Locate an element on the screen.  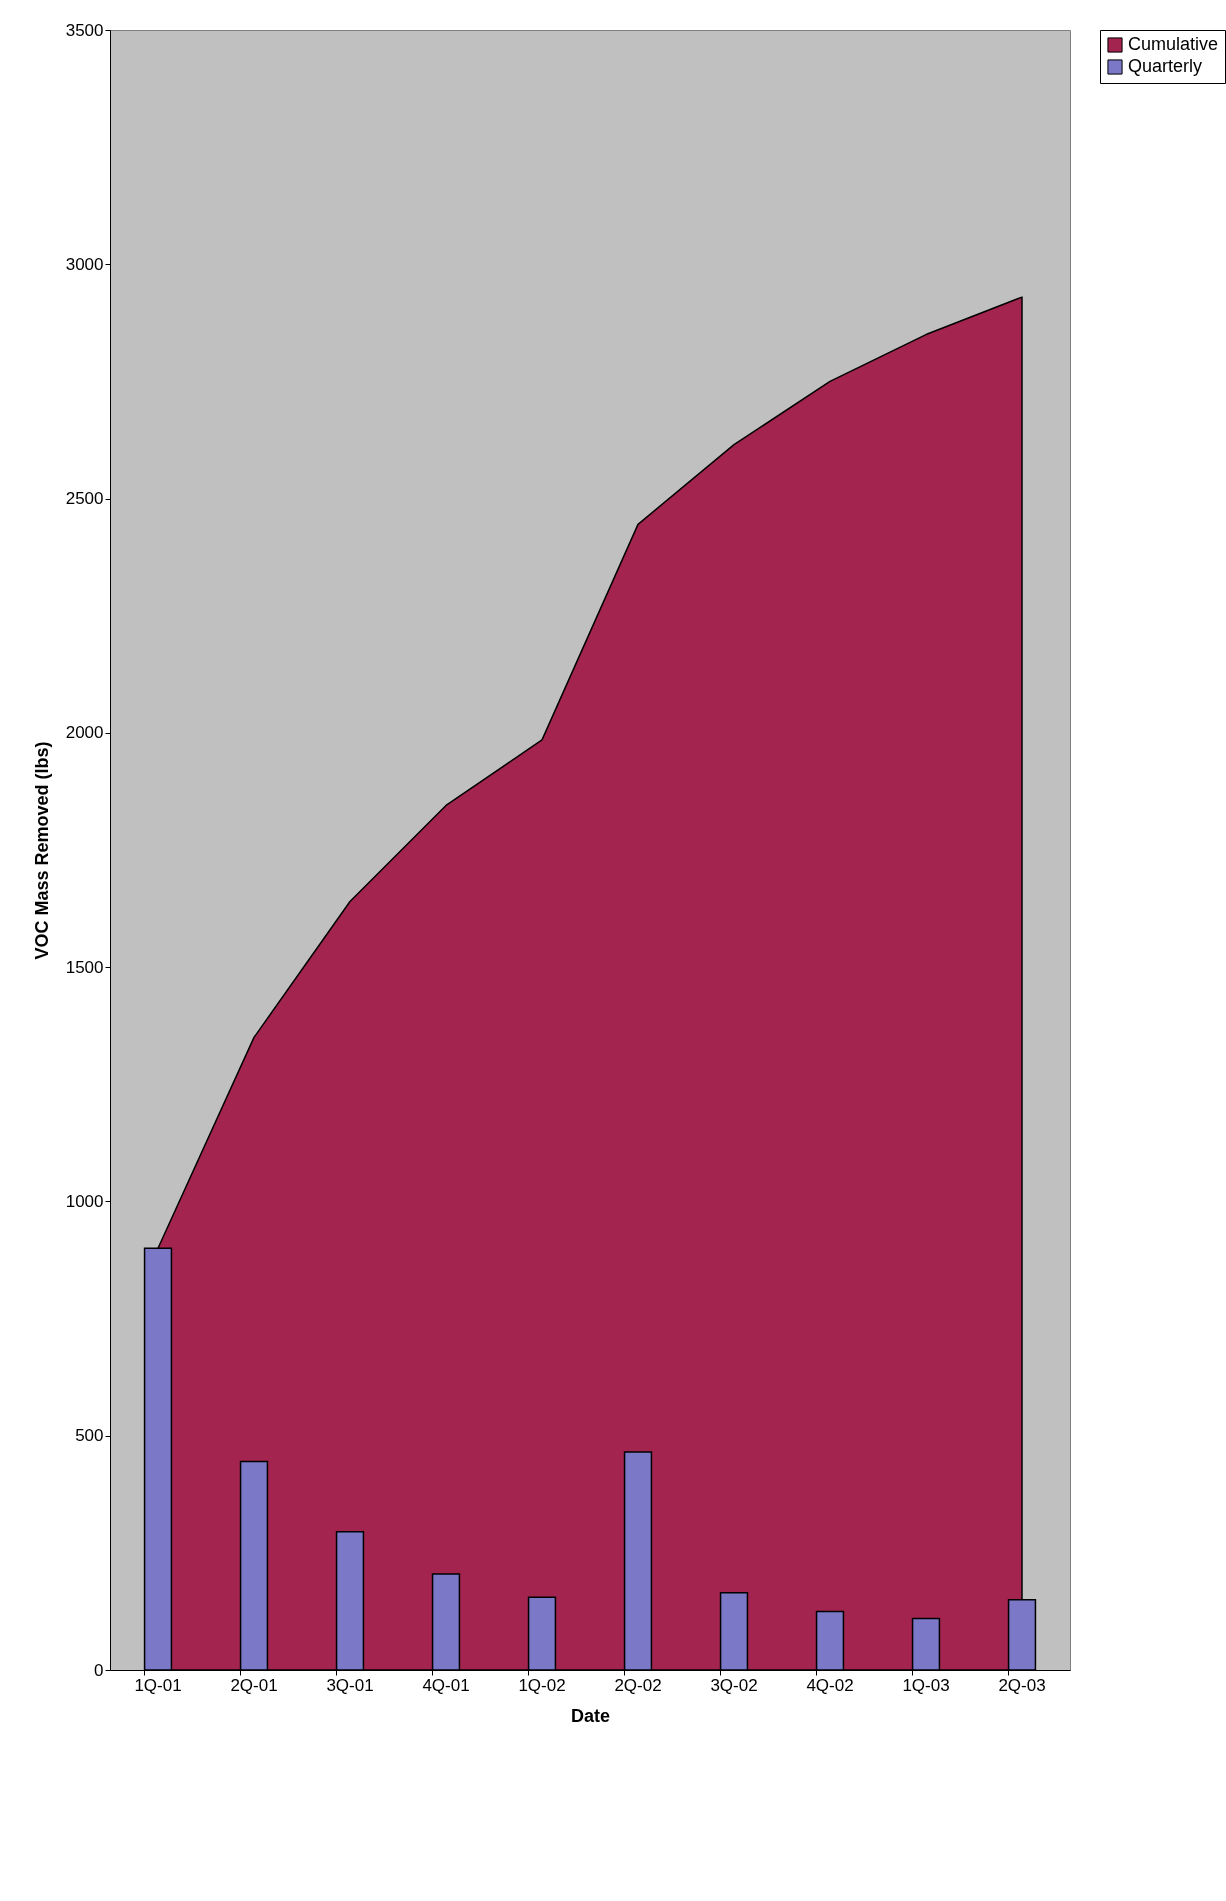
x-tick-label: 3Q-01 is located at coordinates (350, 1685).